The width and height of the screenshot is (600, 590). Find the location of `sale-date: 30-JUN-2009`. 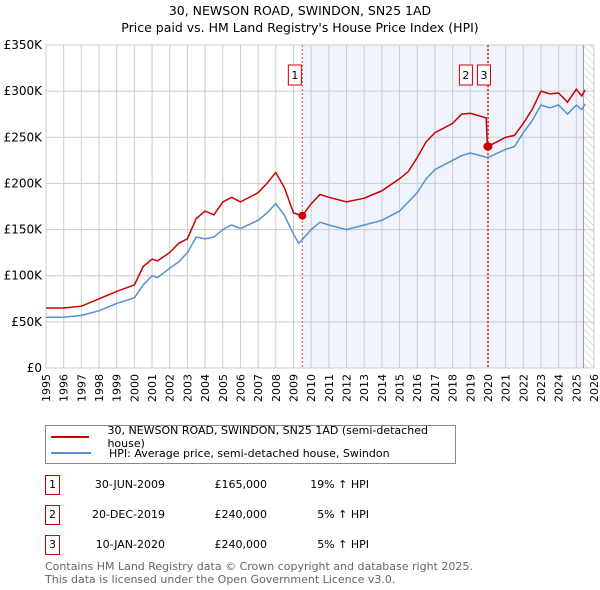

sale-date: 30-JUN-2009 is located at coordinates (129, 484).